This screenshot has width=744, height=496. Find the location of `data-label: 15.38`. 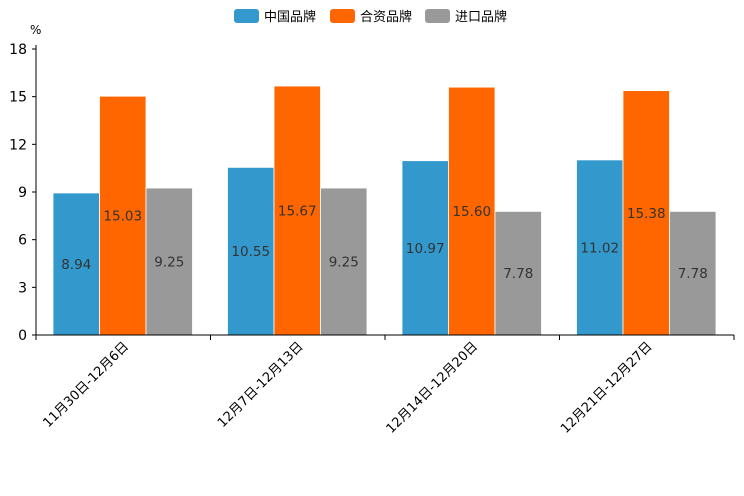

data-label: 15.38 is located at coordinates (646, 214).